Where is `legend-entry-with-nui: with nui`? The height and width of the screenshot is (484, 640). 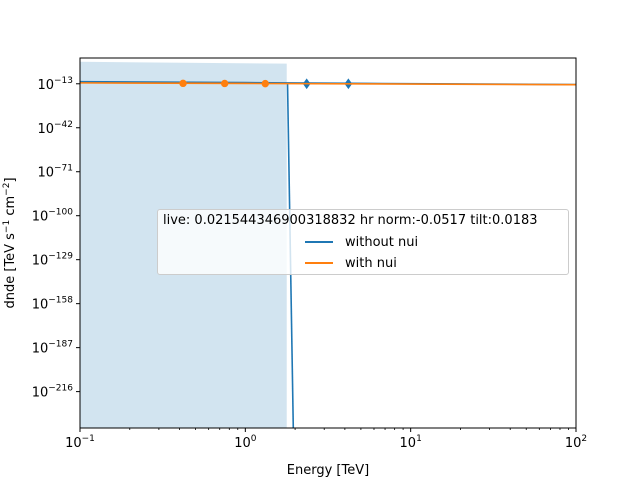
legend-entry-with-nui: with nui is located at coordinates (351, 263).